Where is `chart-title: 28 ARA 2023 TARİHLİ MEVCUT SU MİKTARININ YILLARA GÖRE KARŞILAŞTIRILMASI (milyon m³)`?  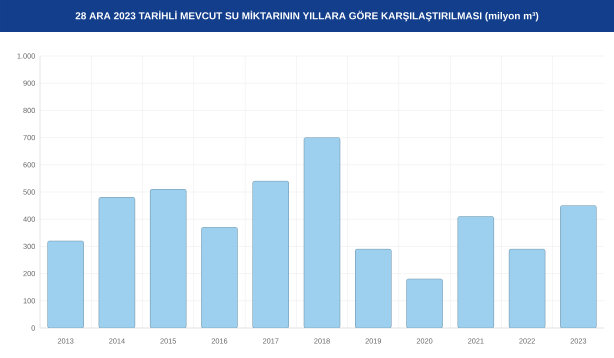
chart-title: 28 ARA 2023 TARİHLİ MEVCUT SU MİKTARININ YILLARA GÖRE KARŞILAŞTIRILMASI (milyon m³) is located at coordinates (307, 16).